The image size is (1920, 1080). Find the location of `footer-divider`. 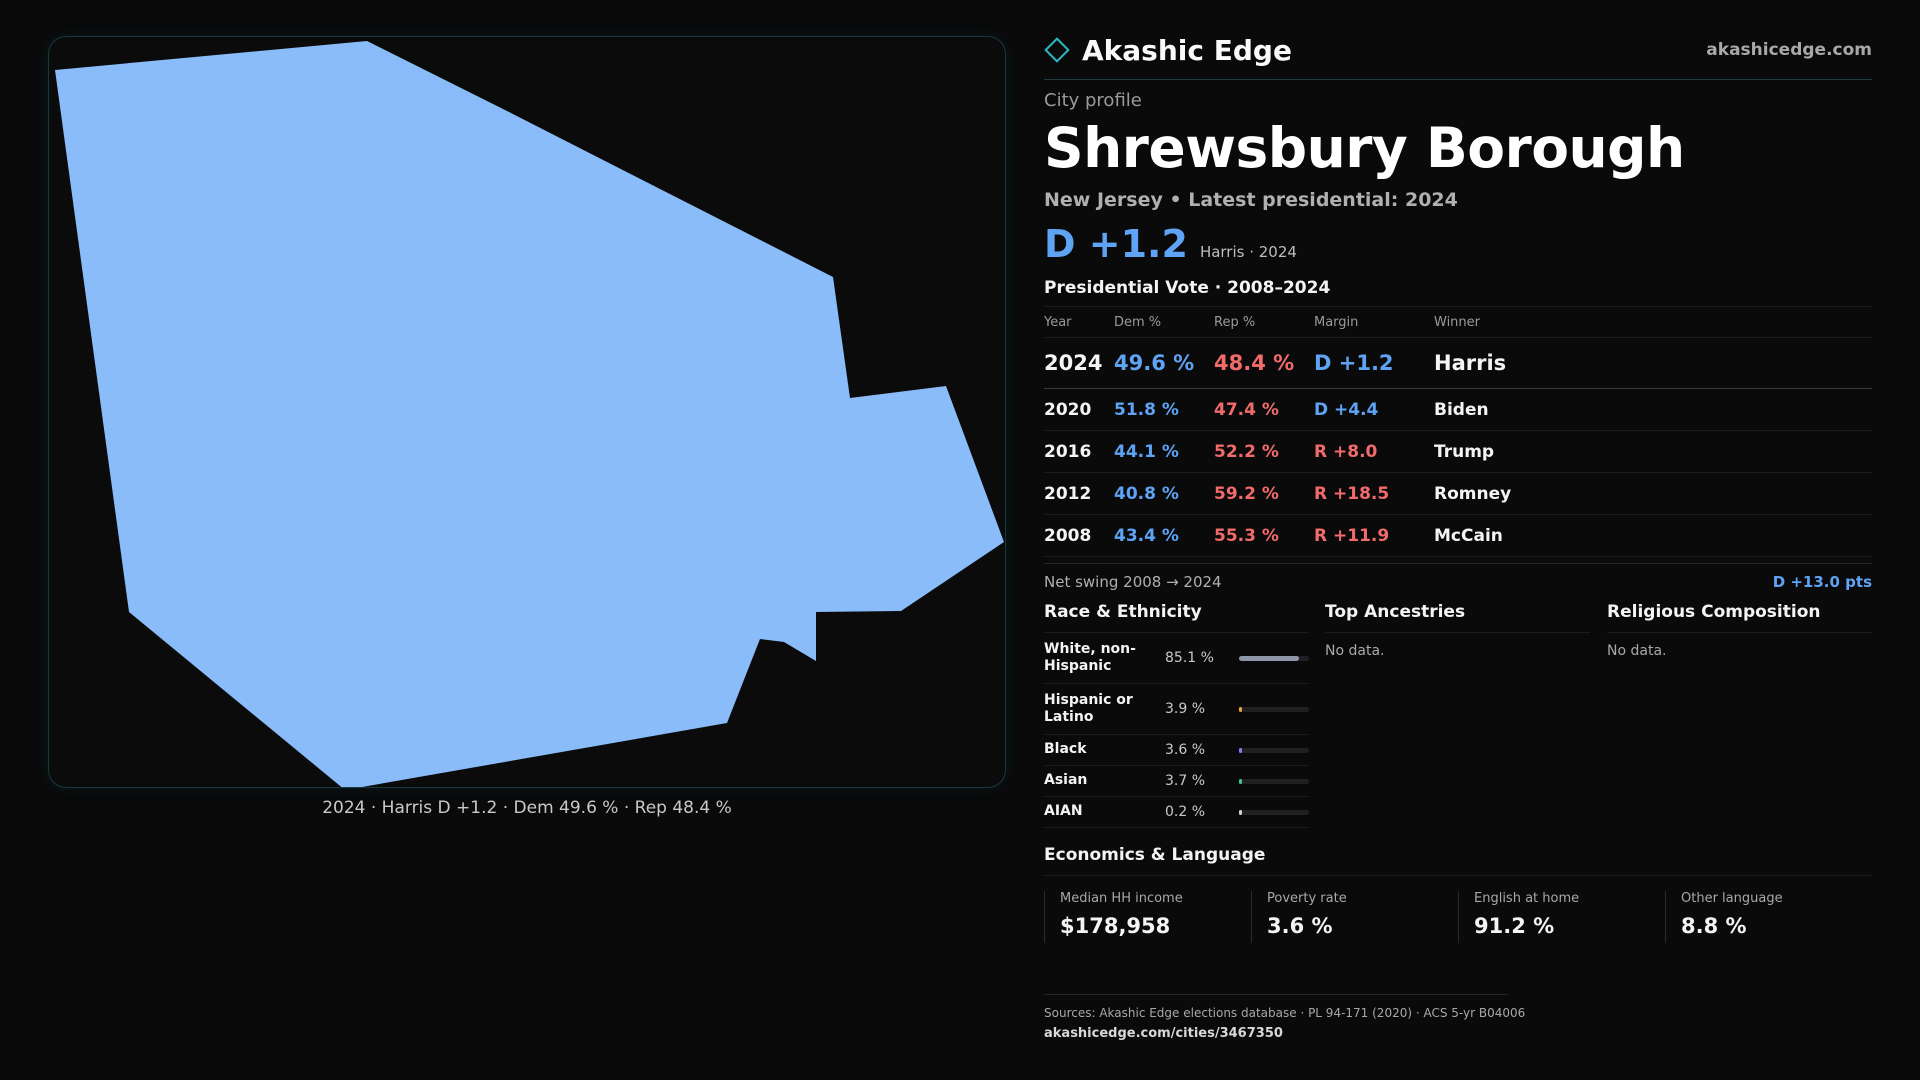

footer-divider is located at coordinates (1276, 994).